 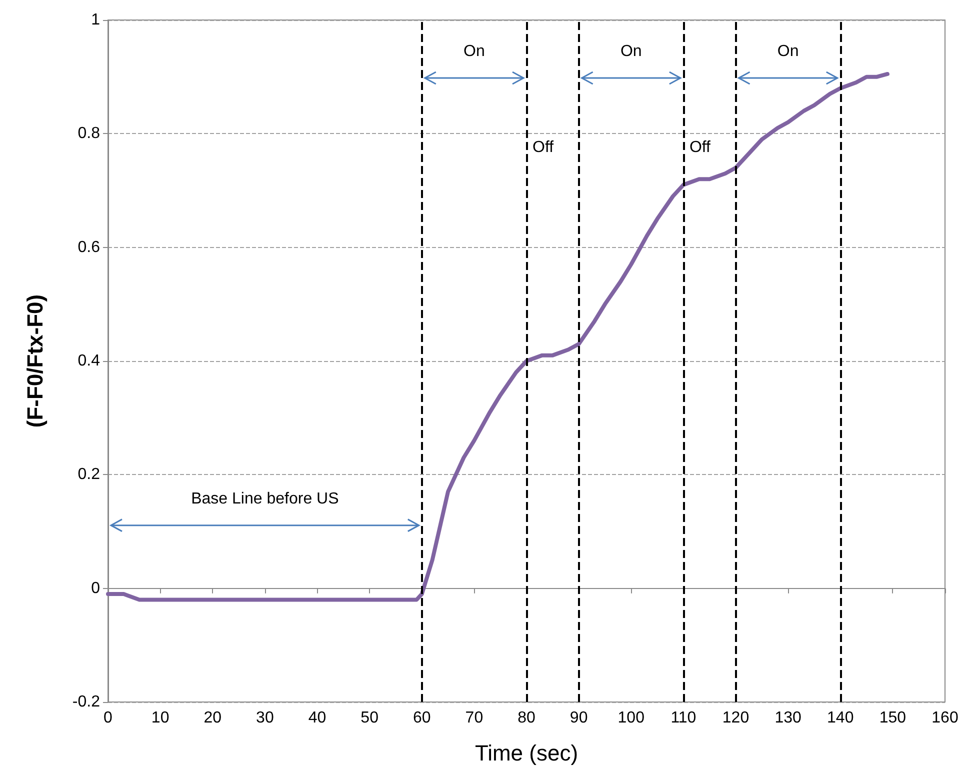 What do you see at coordinates (108, 718) in the screenshot?
I see `x-tick-label: 0` at bounding box center [108, 718].